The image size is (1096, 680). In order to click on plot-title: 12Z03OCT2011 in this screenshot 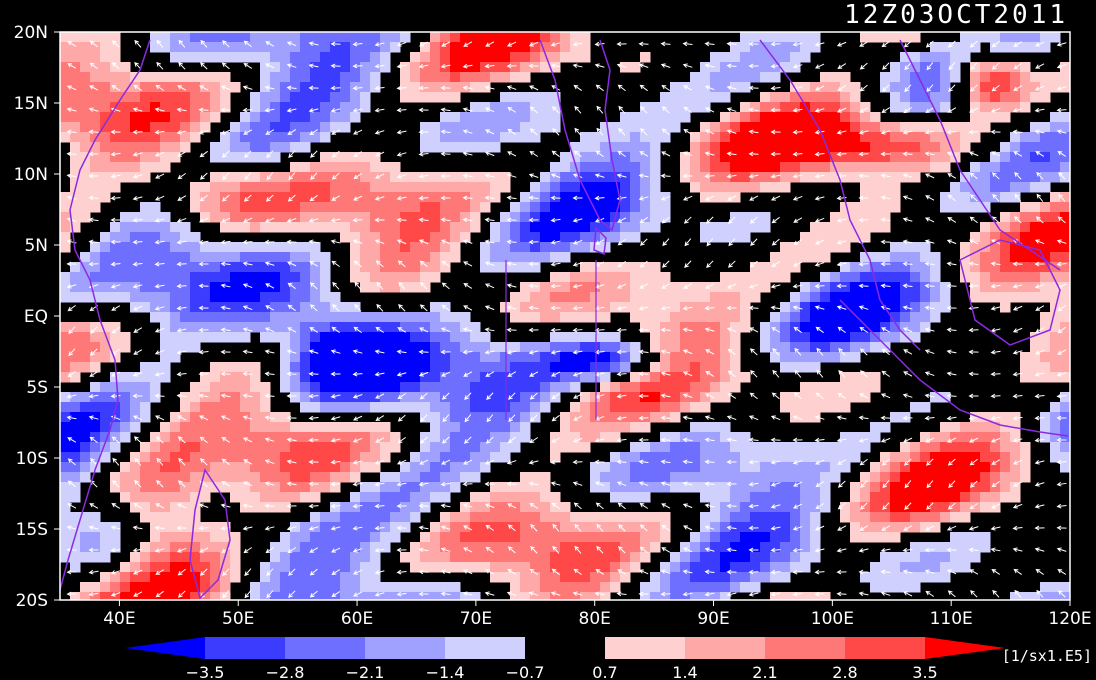, I will do `click(956, 15)`.